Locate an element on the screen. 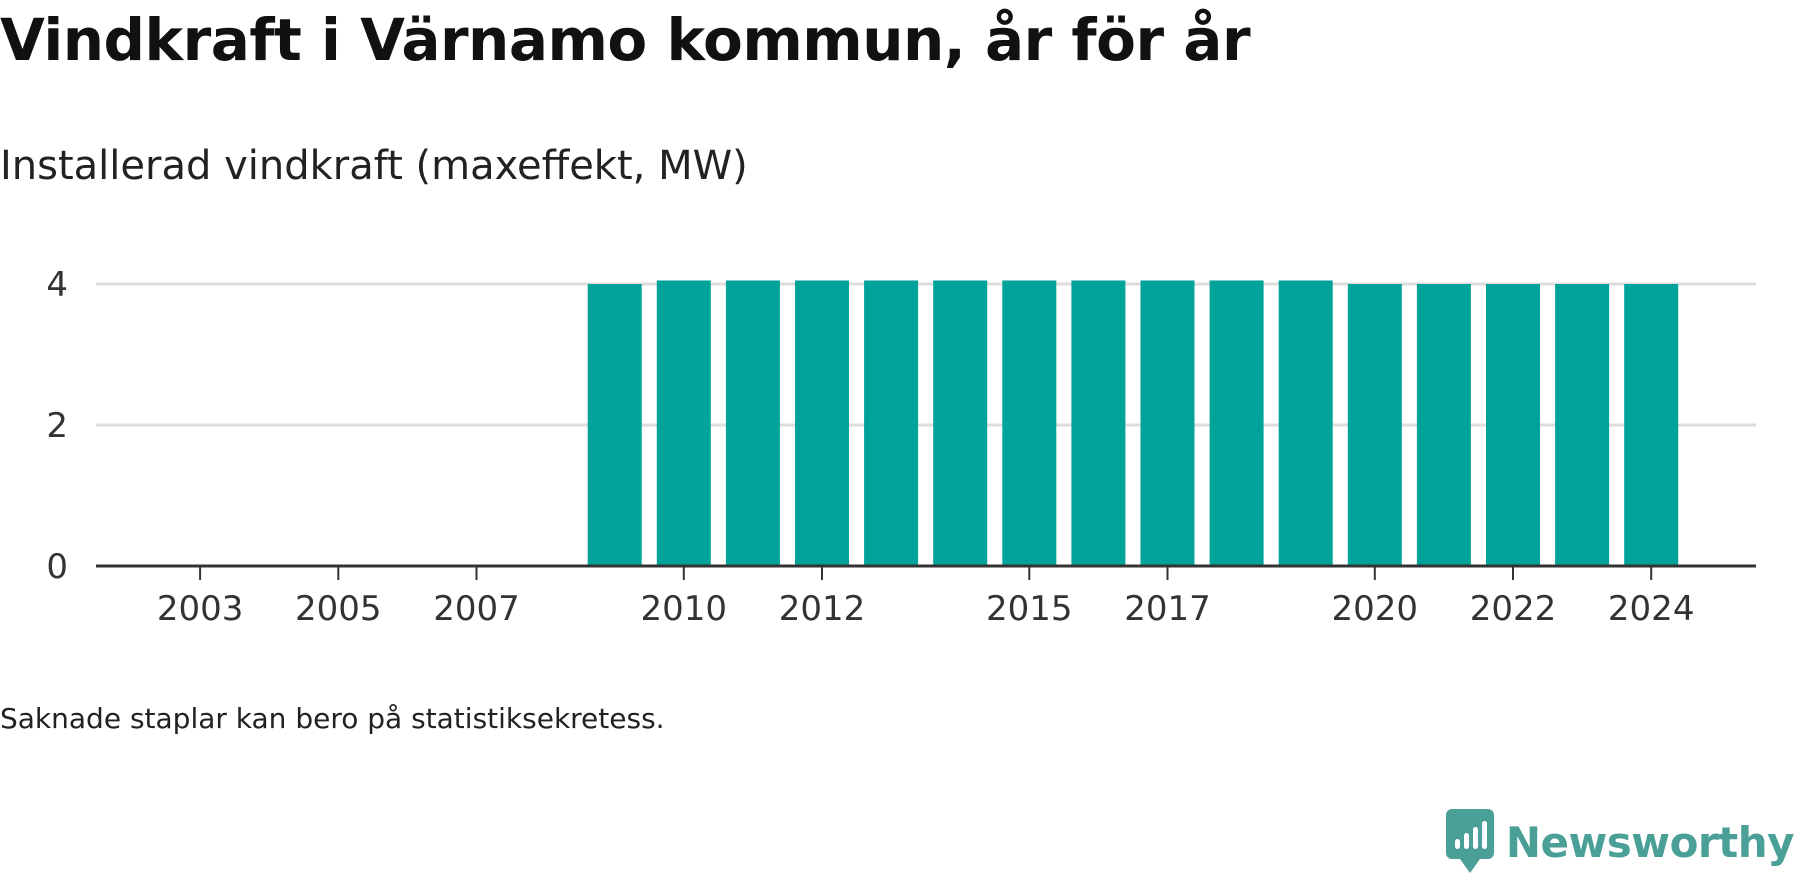  bar-2014 is located at coordinates (960, 423).